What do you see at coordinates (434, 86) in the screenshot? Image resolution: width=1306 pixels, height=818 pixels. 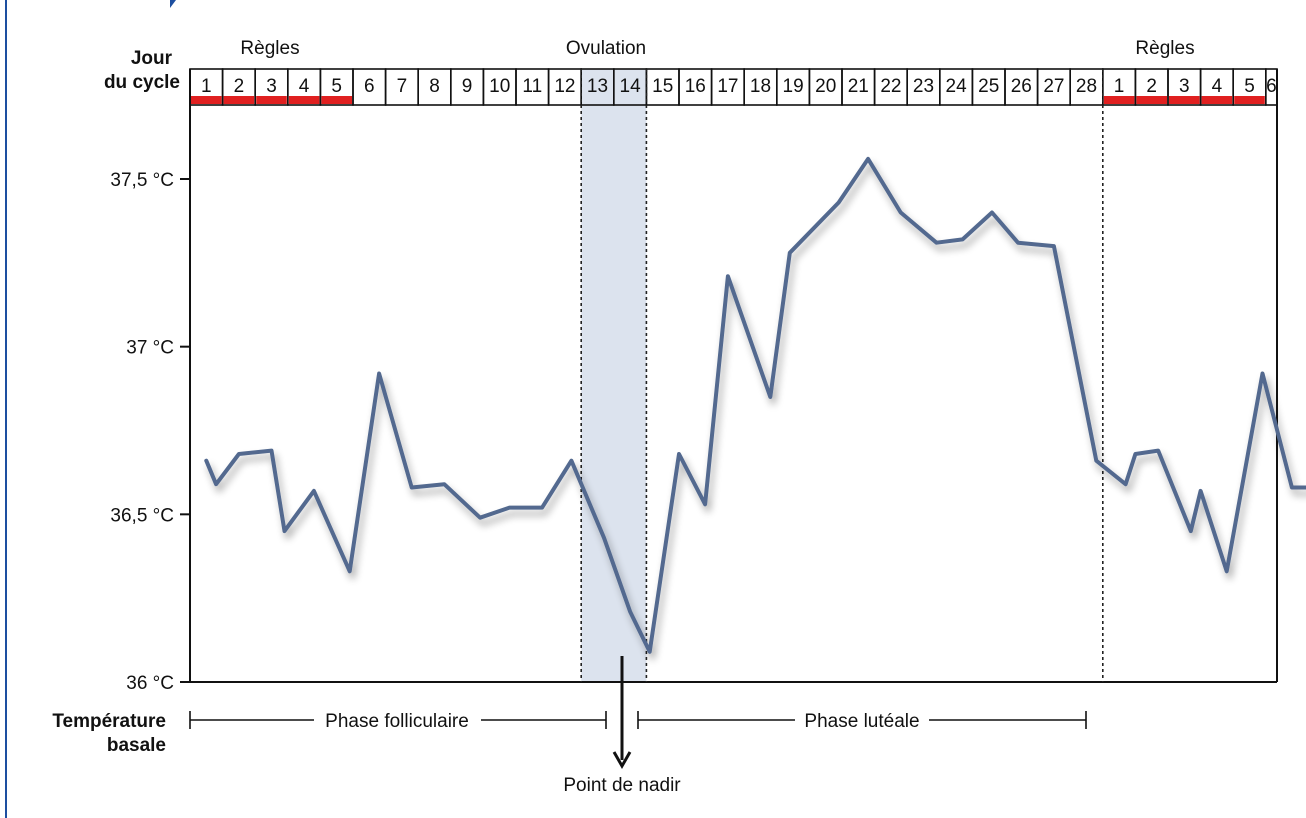 I see `day-number: 8` at bounding box center [434, 86].